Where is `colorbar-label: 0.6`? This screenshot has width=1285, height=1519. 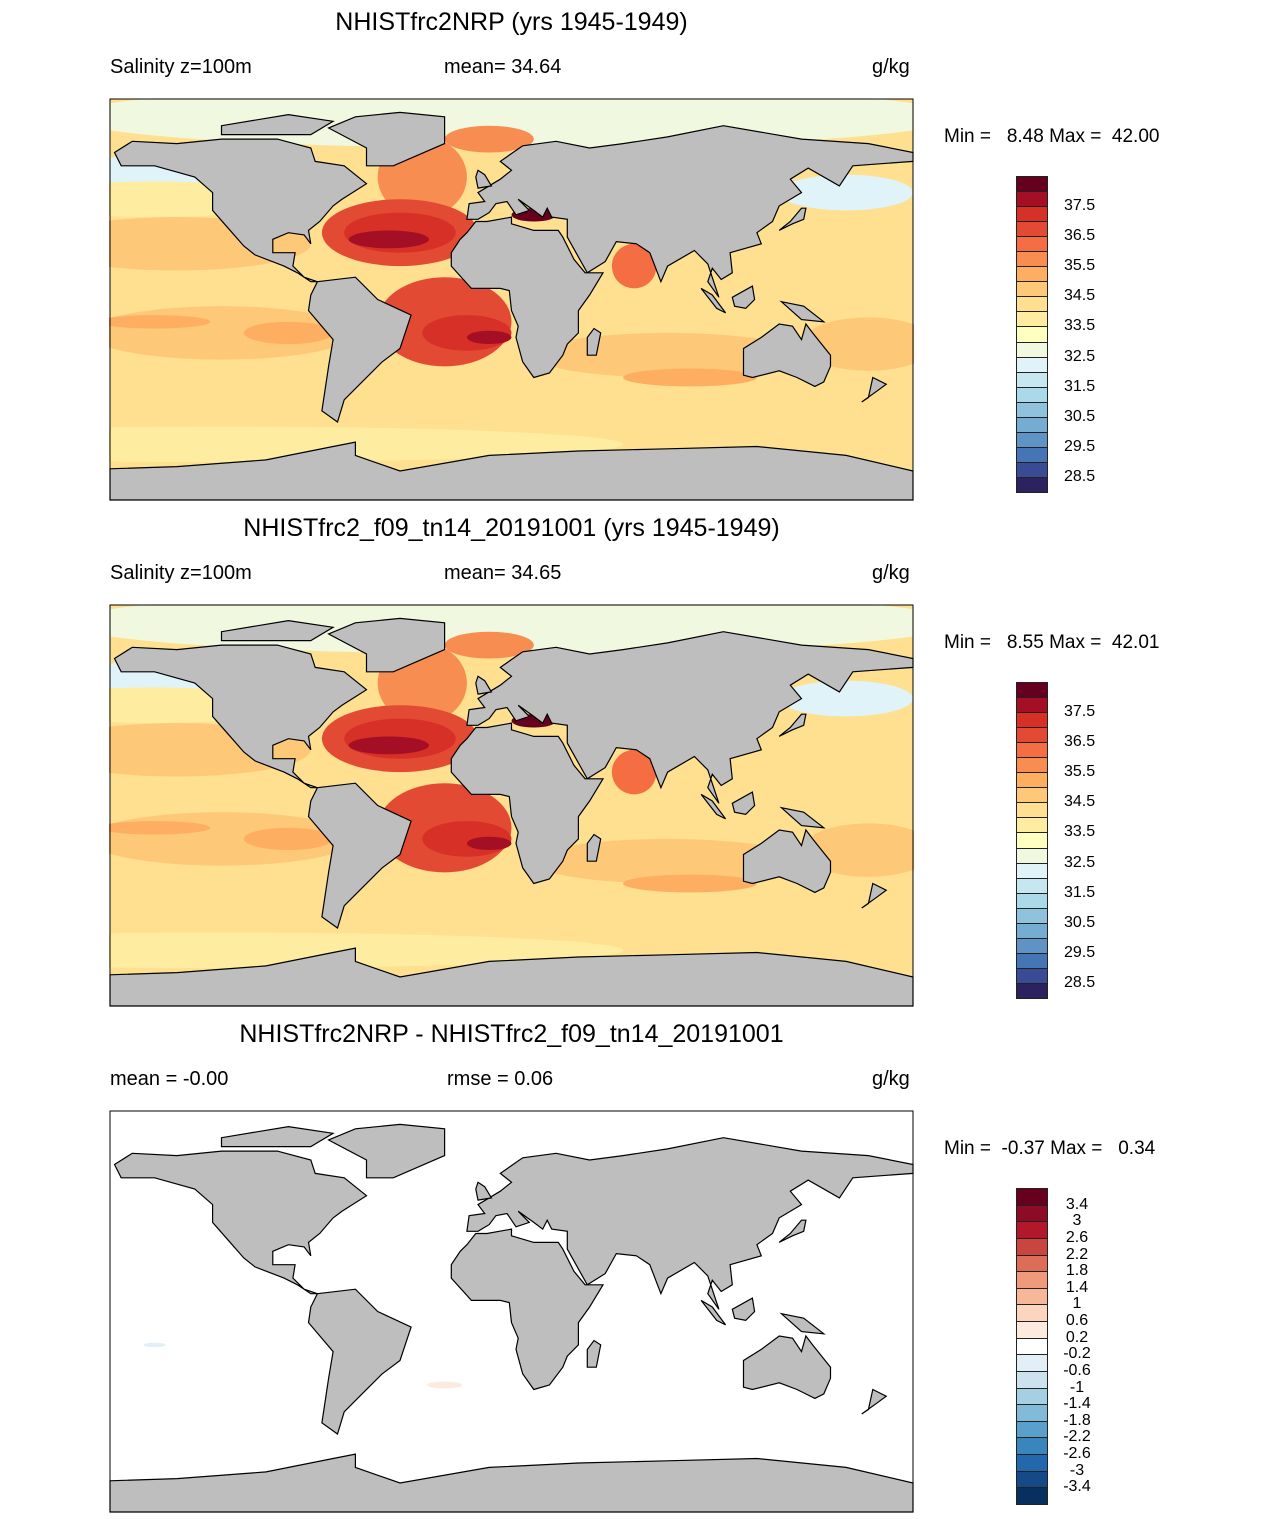 colorbar-label: 0.6 is located at coordinates (1077, 1321).